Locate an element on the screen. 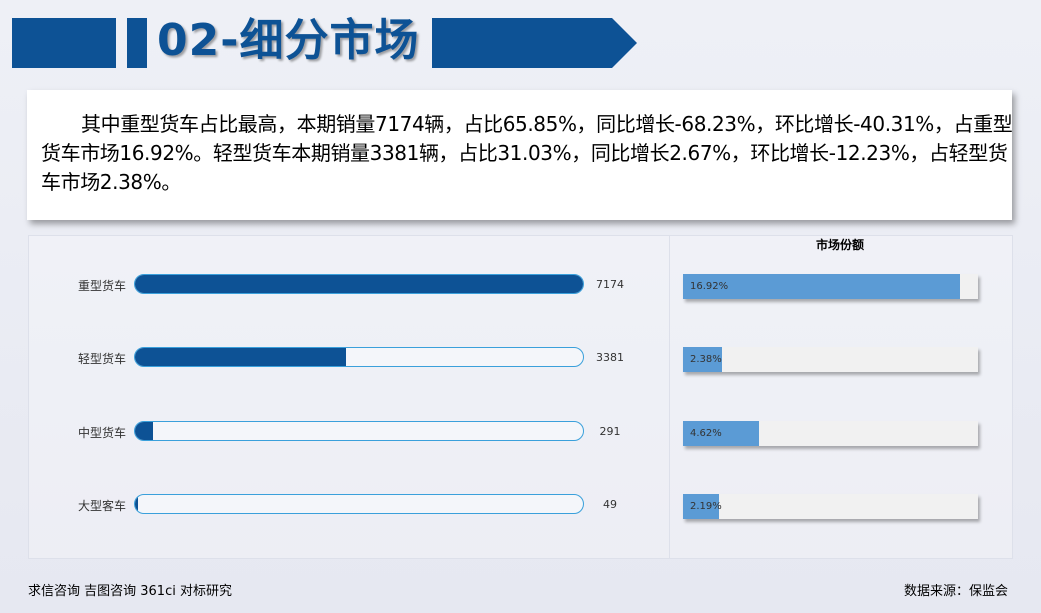 This screenshot has height=613, width=1041. share-chart-title: 市场份额 is located at coordinates (839, 245).